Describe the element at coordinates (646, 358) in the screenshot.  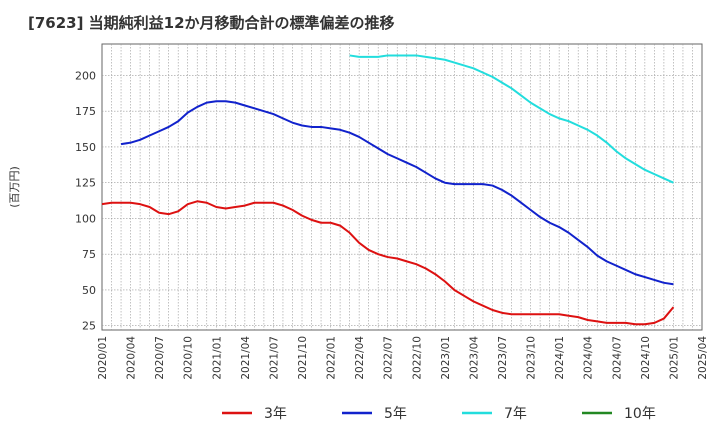
I see `x-tick-label: 2024/10` at that location.